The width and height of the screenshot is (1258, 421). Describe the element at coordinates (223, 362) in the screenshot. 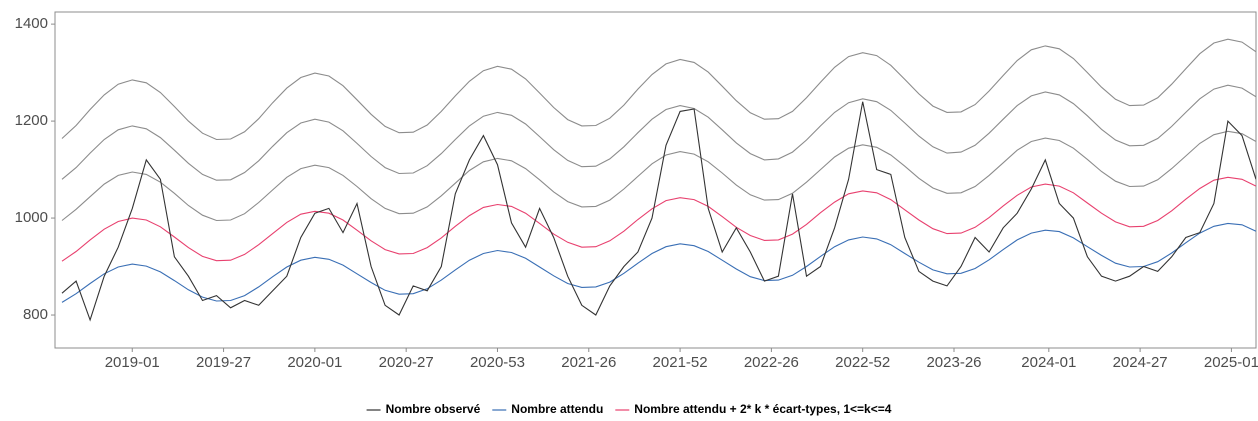

I see `x-tick-label: 2019-27` at that location.